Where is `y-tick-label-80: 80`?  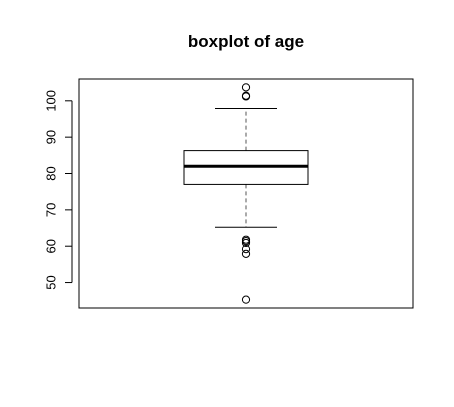
y-tick-label-80: 80 is located at coordinates (50, 173).